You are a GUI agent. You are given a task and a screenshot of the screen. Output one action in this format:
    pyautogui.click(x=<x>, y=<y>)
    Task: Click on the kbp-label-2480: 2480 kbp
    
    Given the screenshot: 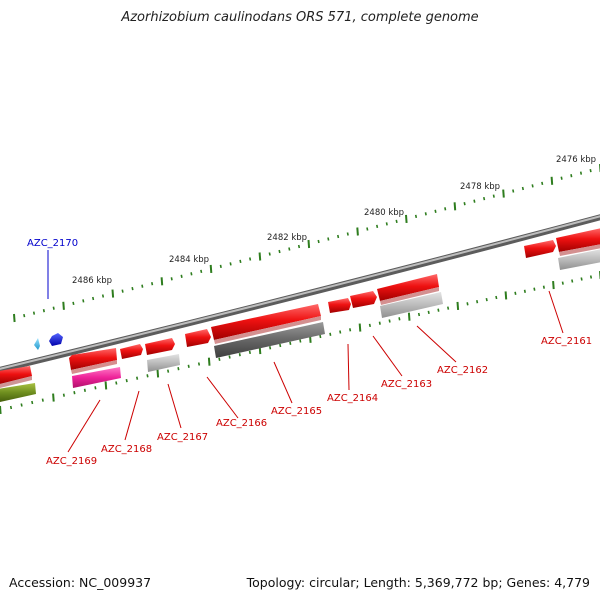 What is the action you would take?
    pyautogui.click(x=384, y=213)
    